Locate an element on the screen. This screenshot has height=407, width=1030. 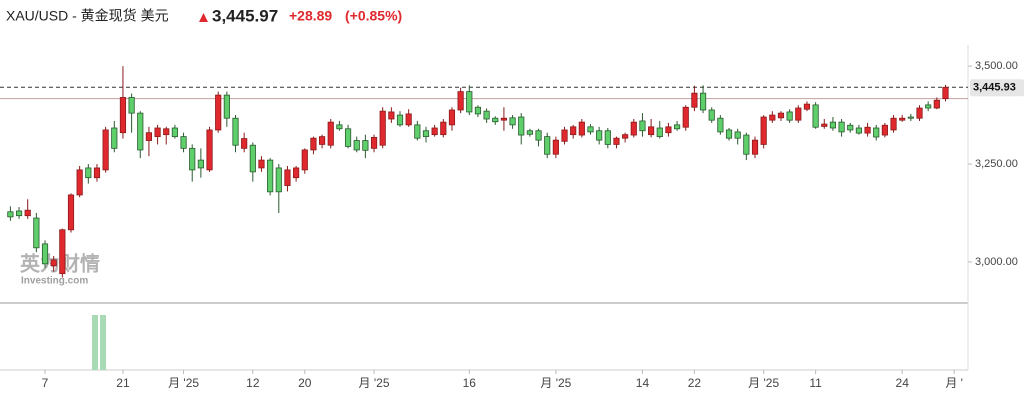
y-tick-label: 3,500.00 is located at coordinates (996, 66).